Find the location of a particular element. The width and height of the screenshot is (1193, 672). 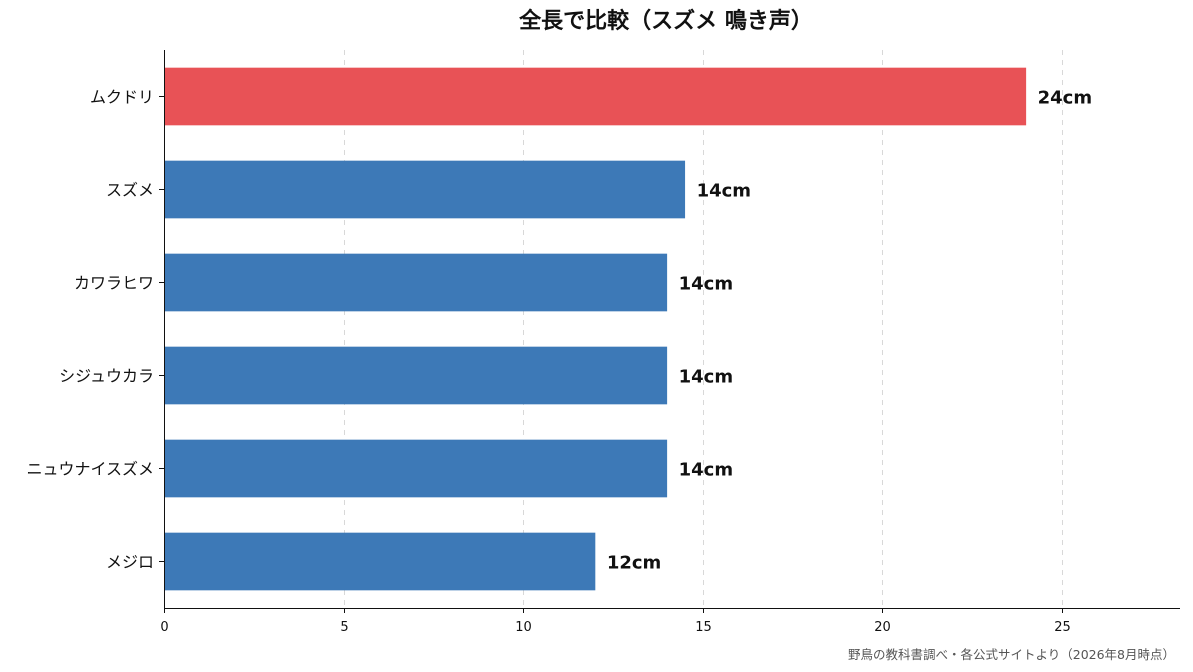

category-label: シジュウカラ is located at coordinates (106, 376).